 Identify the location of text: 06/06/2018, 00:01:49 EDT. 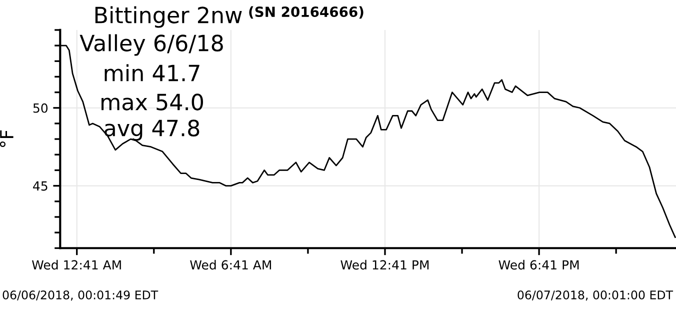
(80, 295).